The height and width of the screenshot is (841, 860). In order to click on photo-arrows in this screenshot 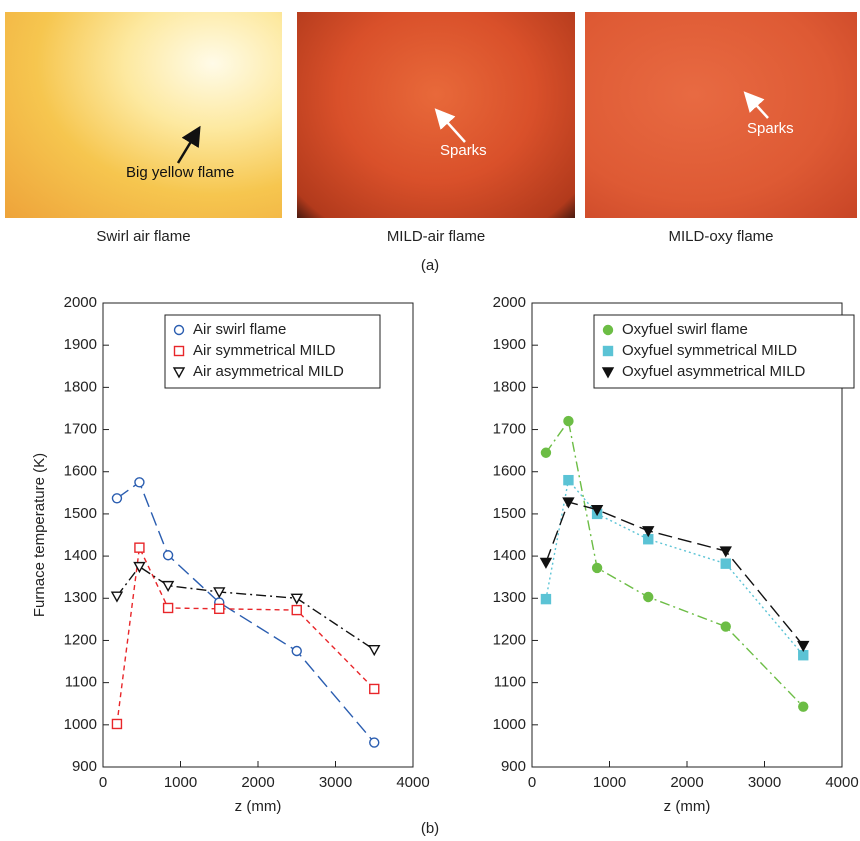, I will do `click(472, 127)`.